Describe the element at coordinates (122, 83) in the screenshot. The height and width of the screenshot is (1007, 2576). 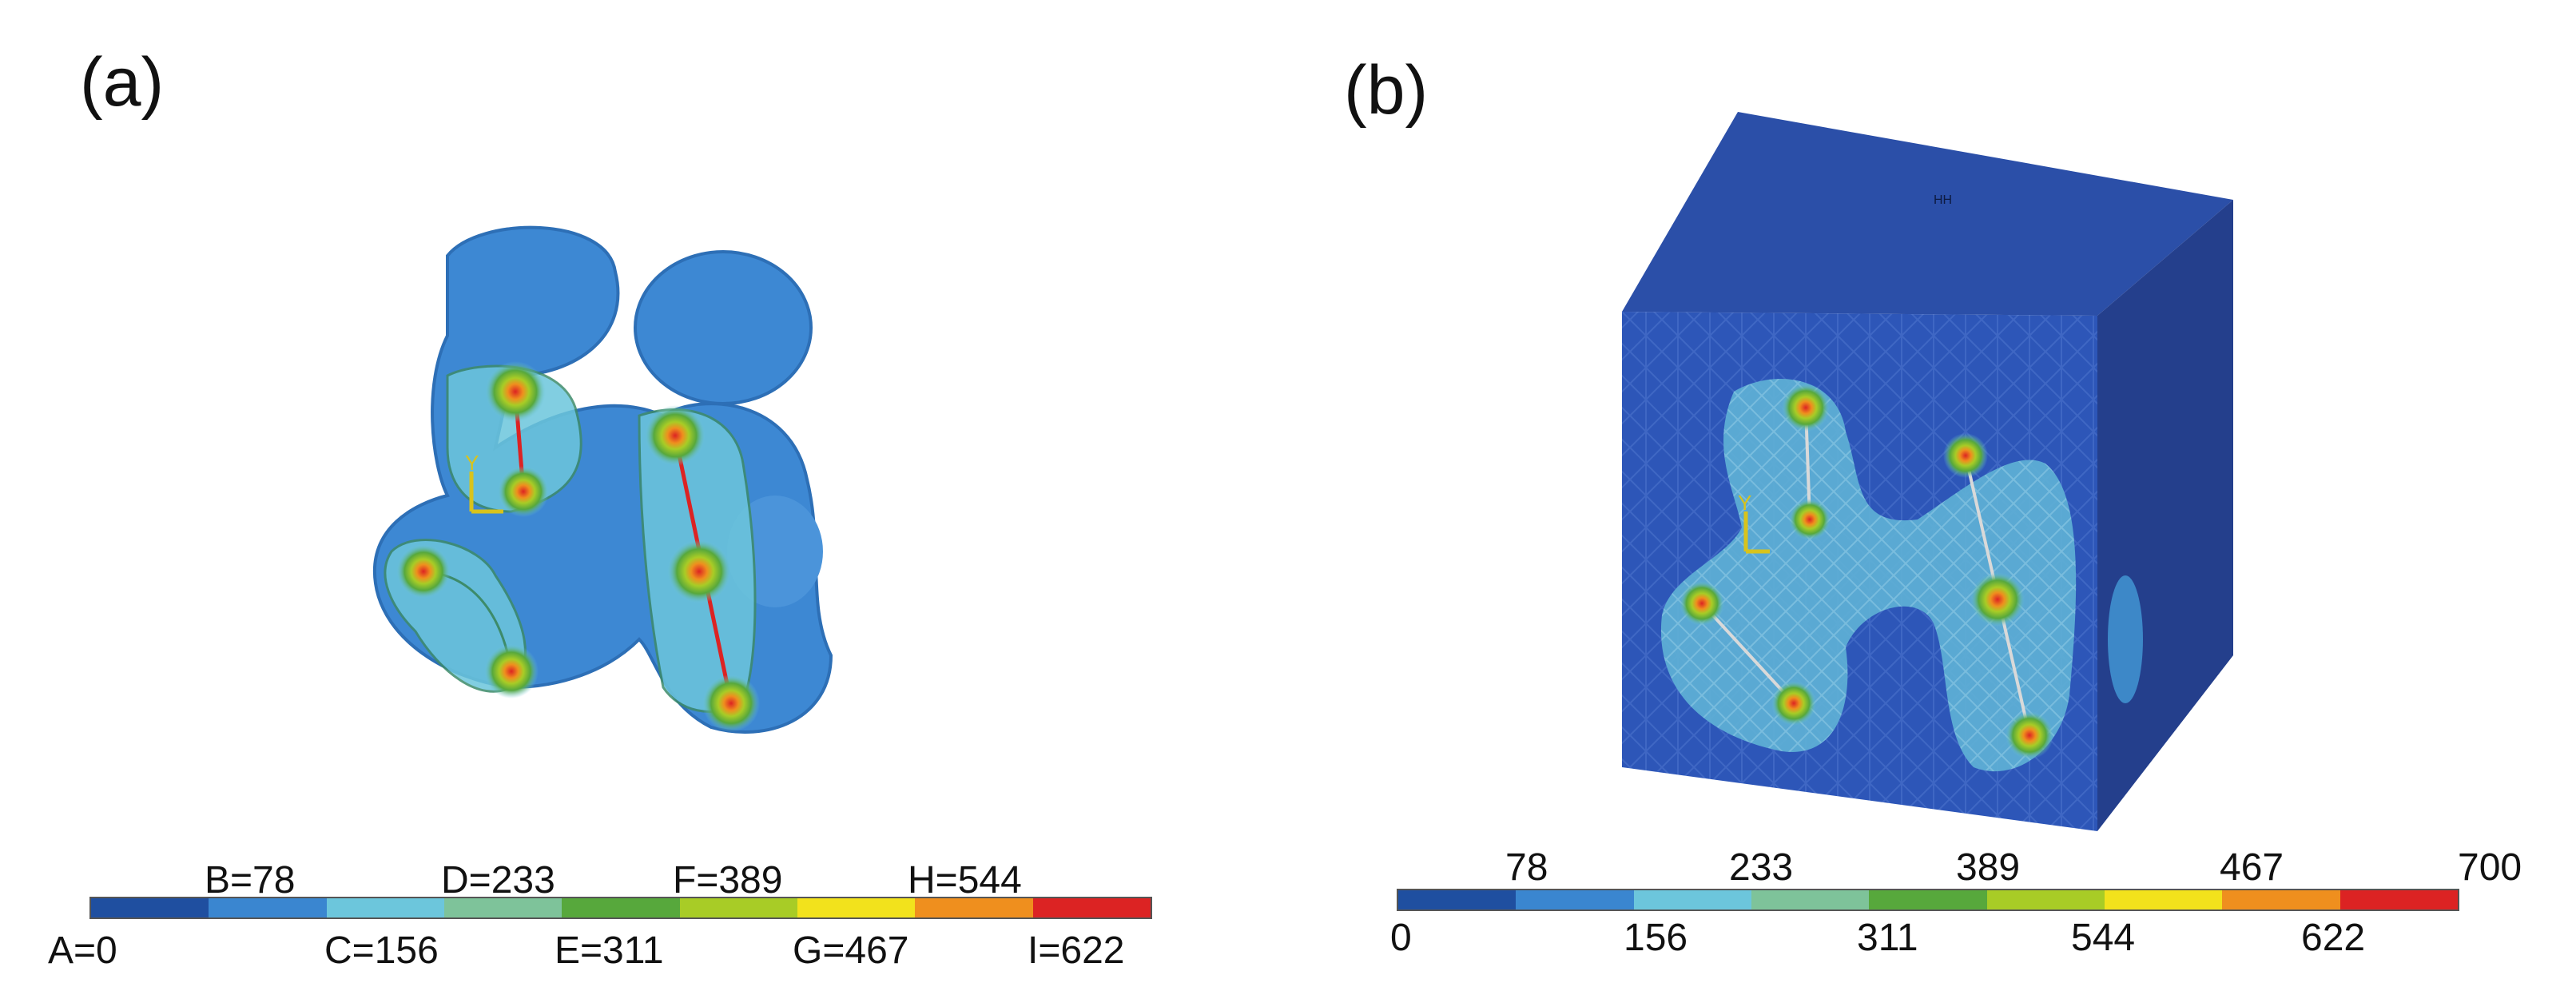
I see `panel-a-label: (a)` at that location.